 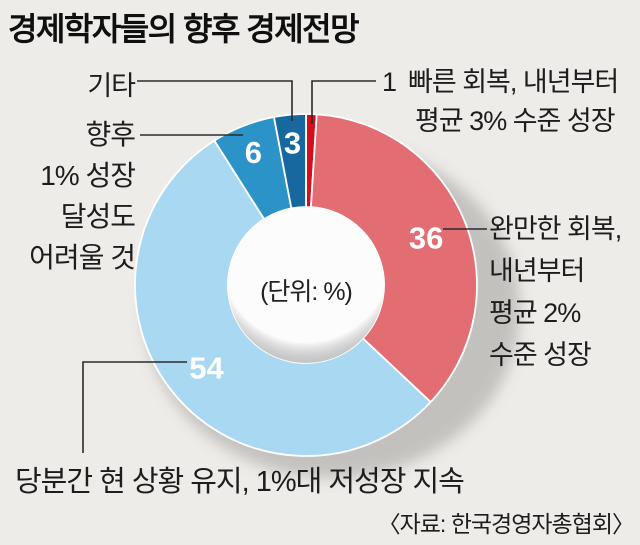 What do you see at coordinates (306, 292) in the screenshot?
I see `unit-note: (단위: %)` at bounding box center [306, 292].